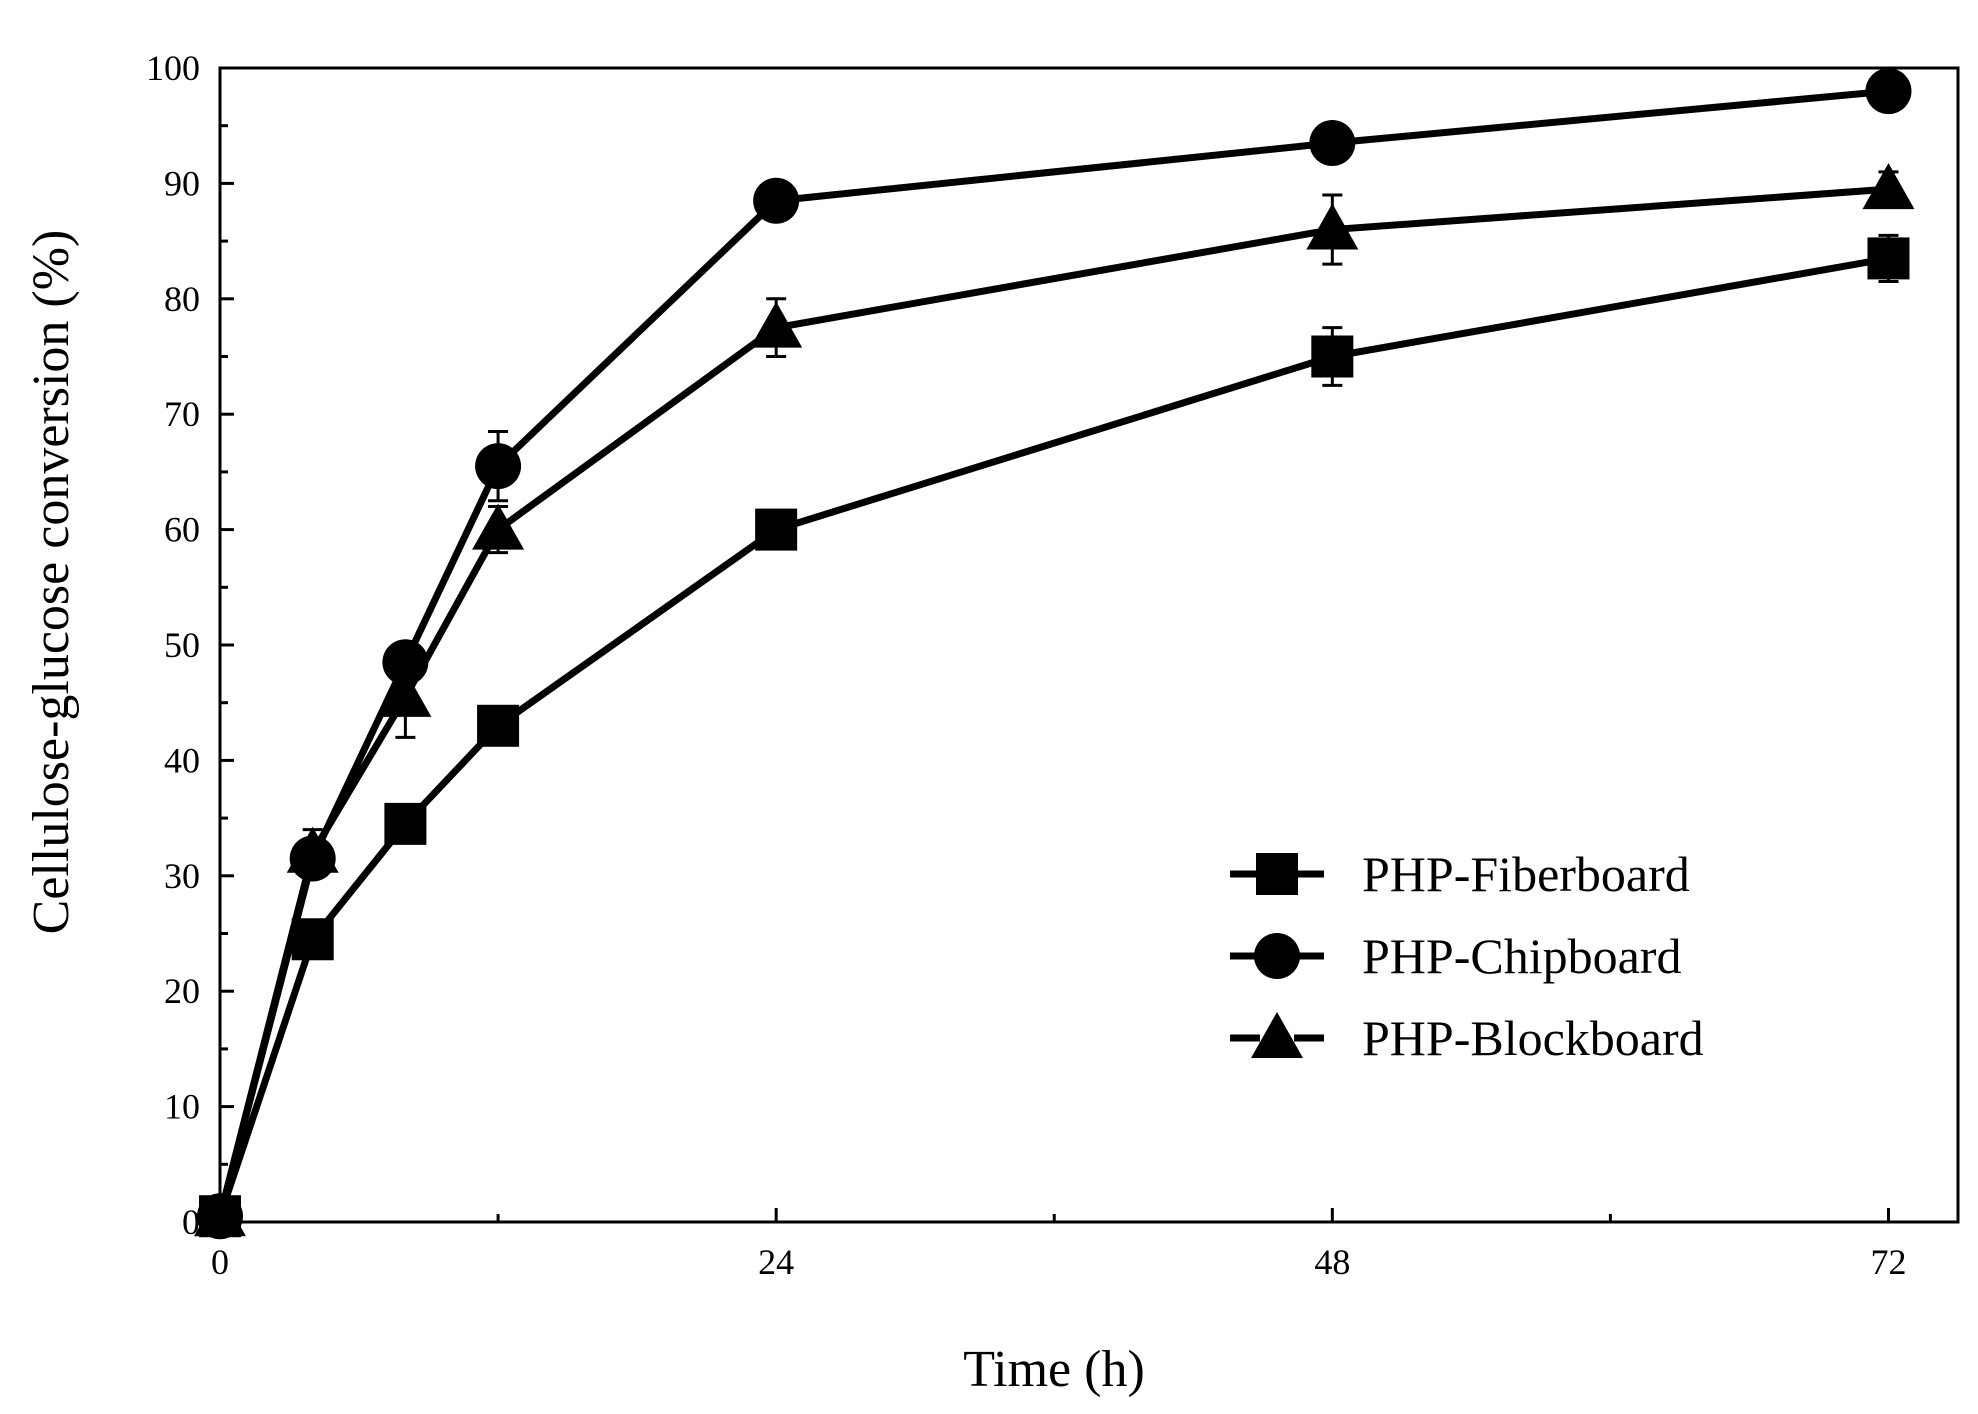 The image size is (1978, 1414). I want to click on legend-item: PHP-Blockboard, so click(1467, 1038).